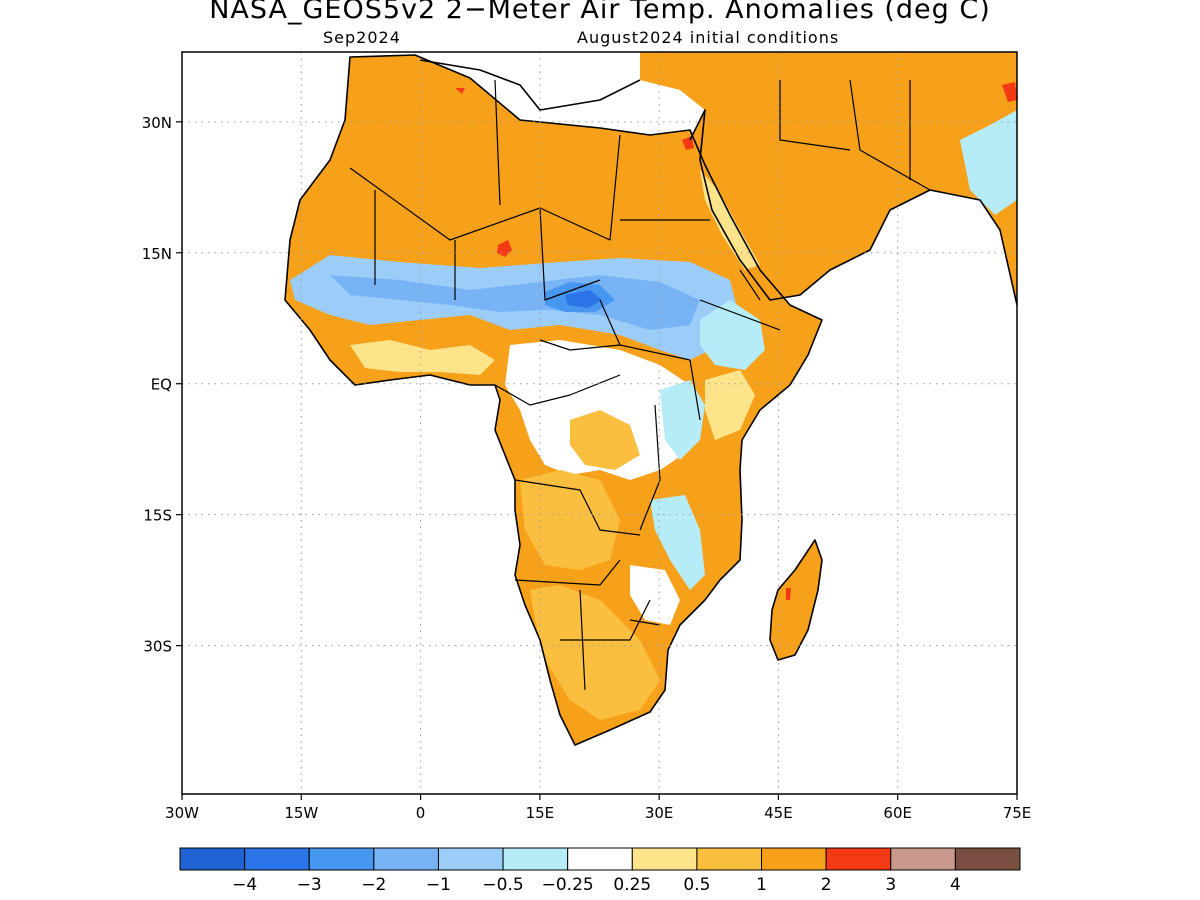 This screenshot has height=900, width=1200. What do you see at coordinates (157, 123) in the screenshot?
I see `lat-tick-label: 30N` at bounding box center [157, 123].